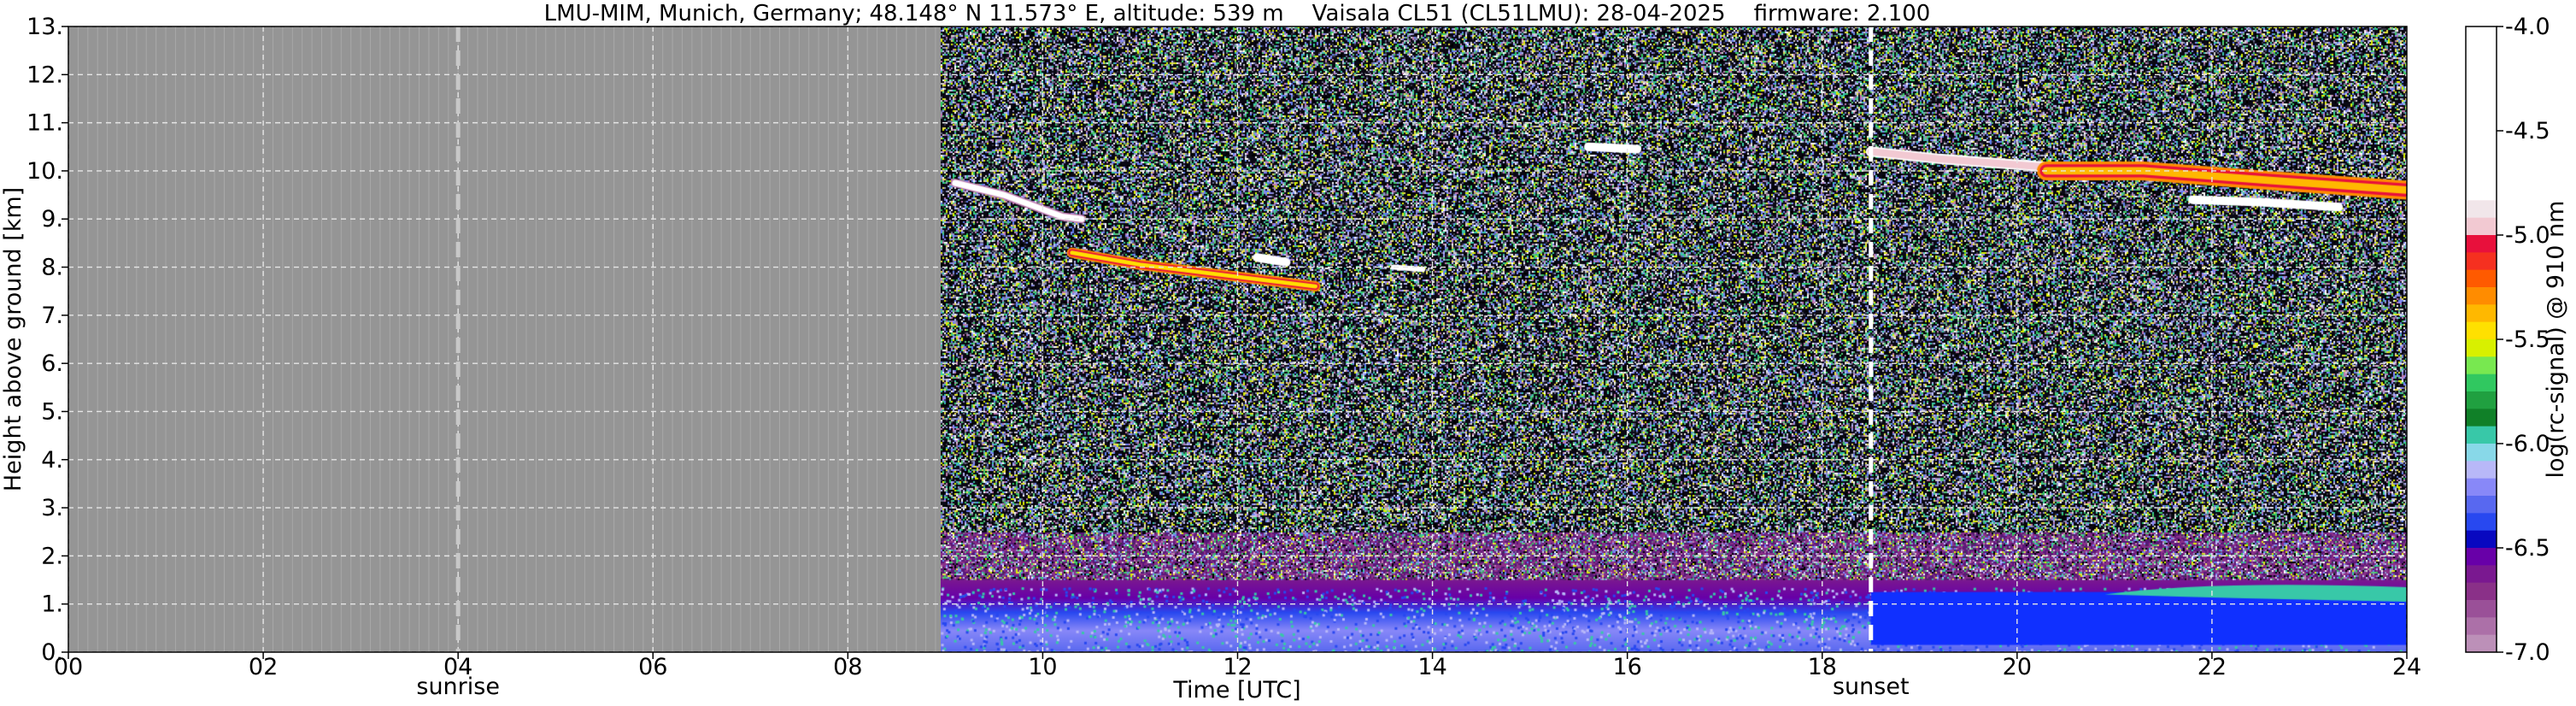  What do you see at coordinates (2527, 548) in the screenshot?
I see `colorbar-tick-label: -6.5` at bounding box center [2527, 548].